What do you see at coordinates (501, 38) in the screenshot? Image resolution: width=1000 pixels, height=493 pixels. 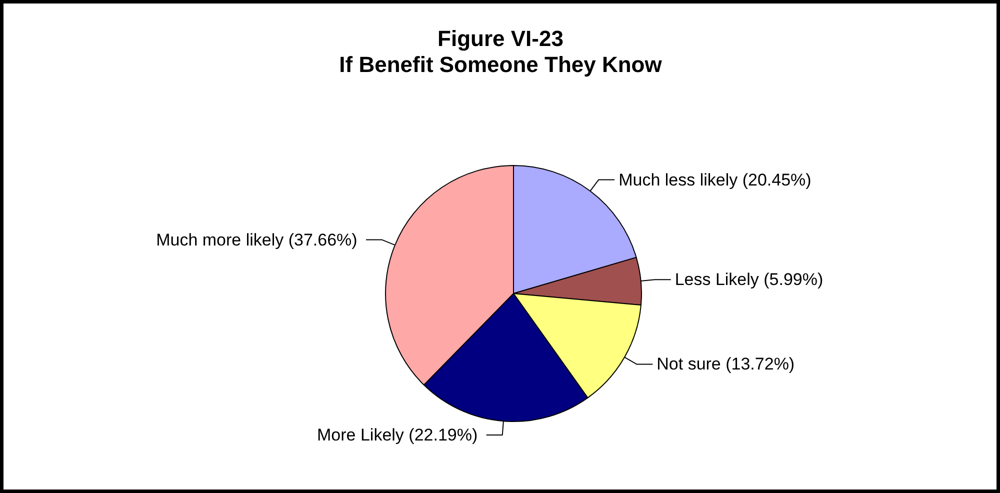 I see `chart-title: Figure VI-23` at bounding box center [501, 38].